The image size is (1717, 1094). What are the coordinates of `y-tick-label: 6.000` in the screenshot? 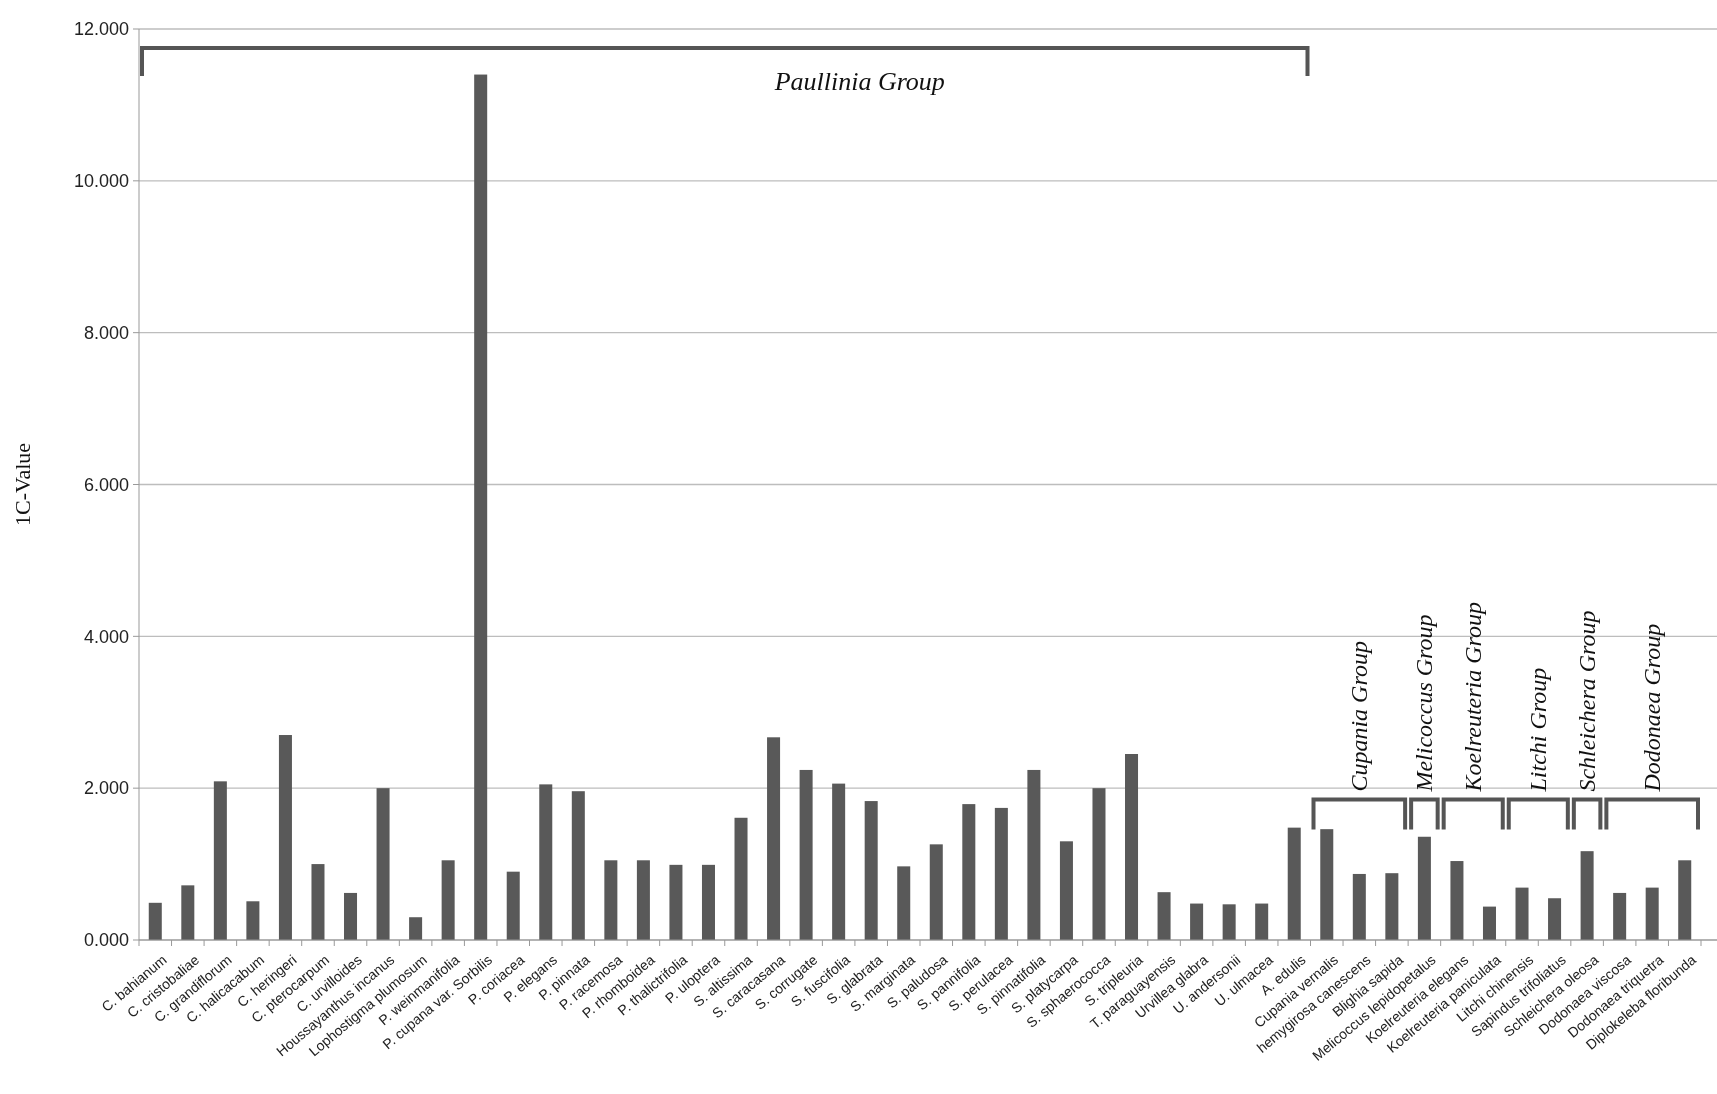 It's located at (106, 484).